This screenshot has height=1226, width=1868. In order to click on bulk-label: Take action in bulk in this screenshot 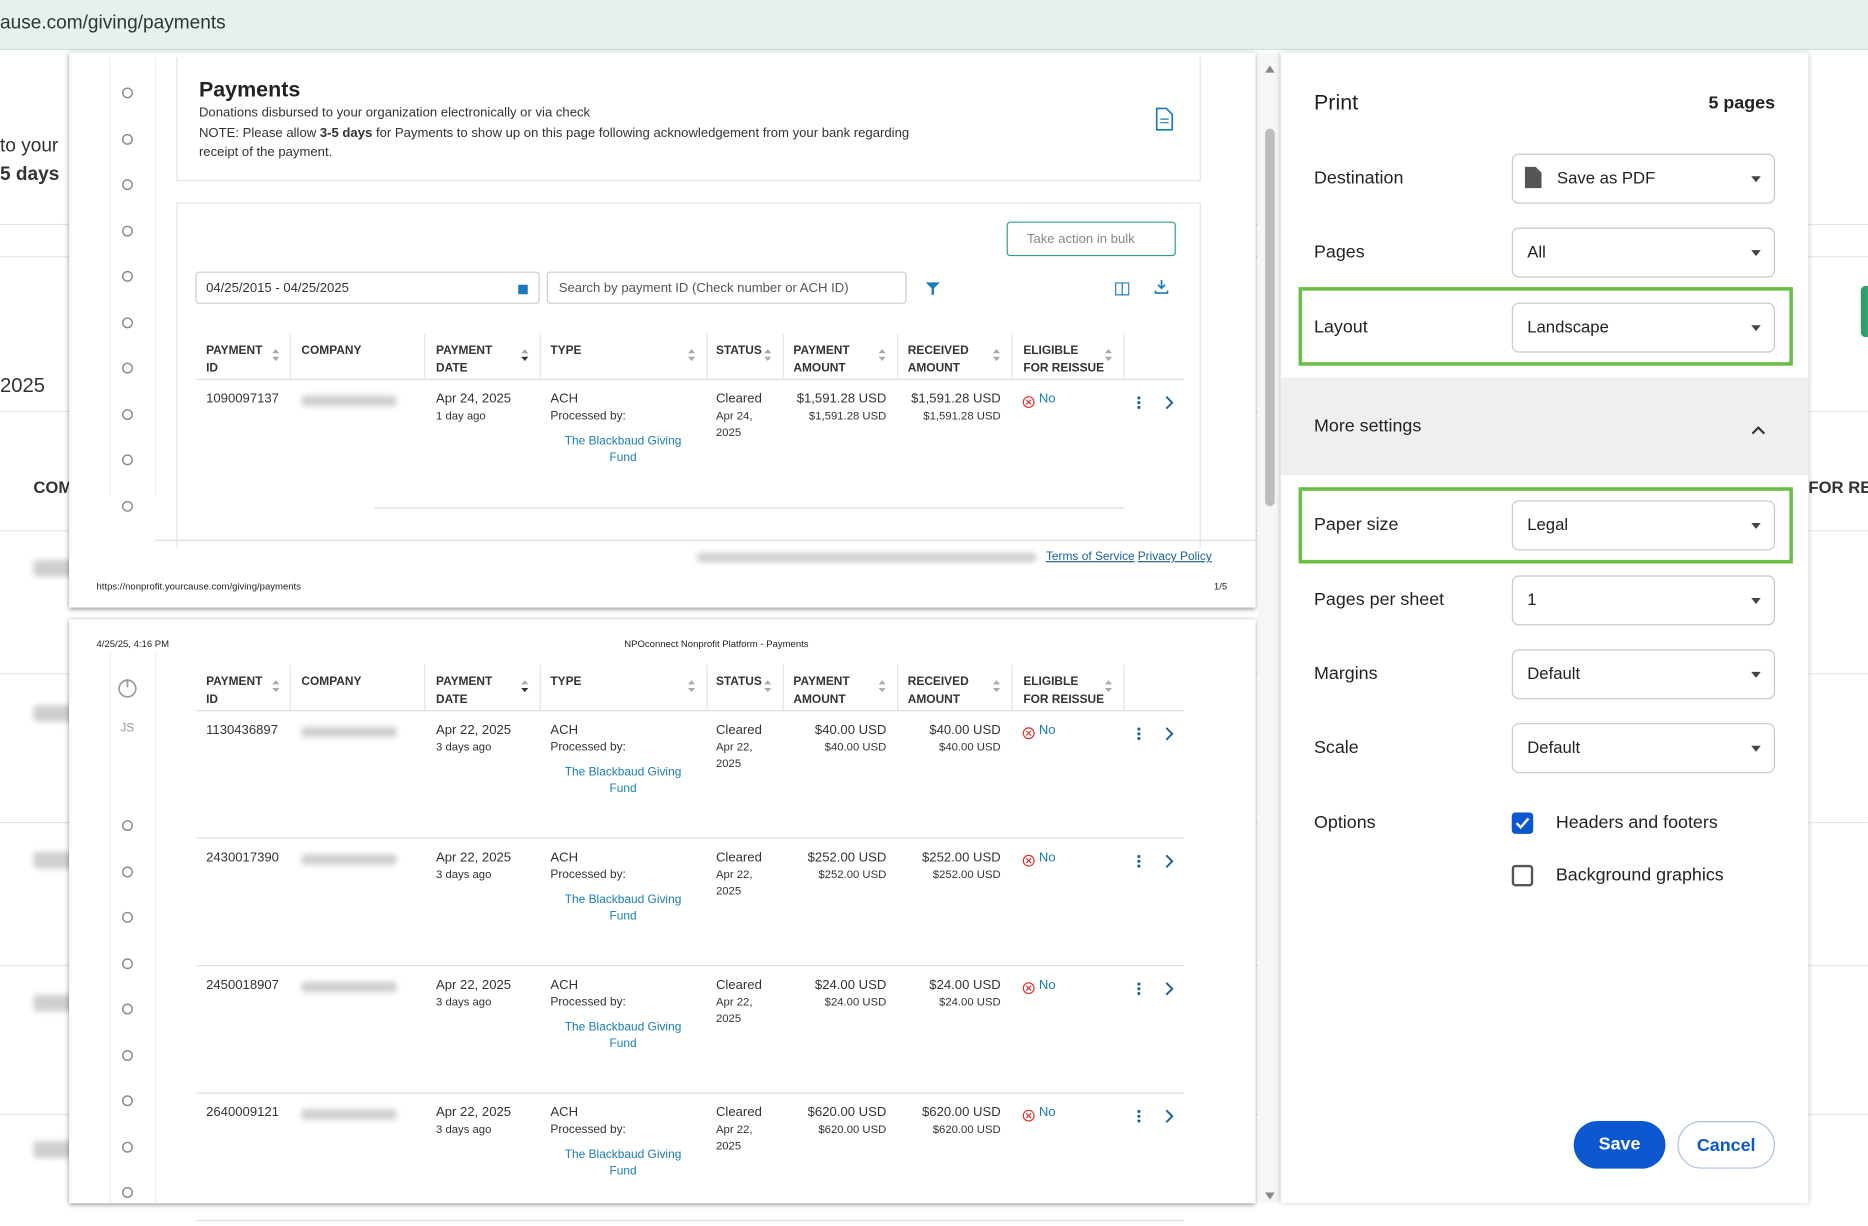, I will do `click(1080, 239)`.